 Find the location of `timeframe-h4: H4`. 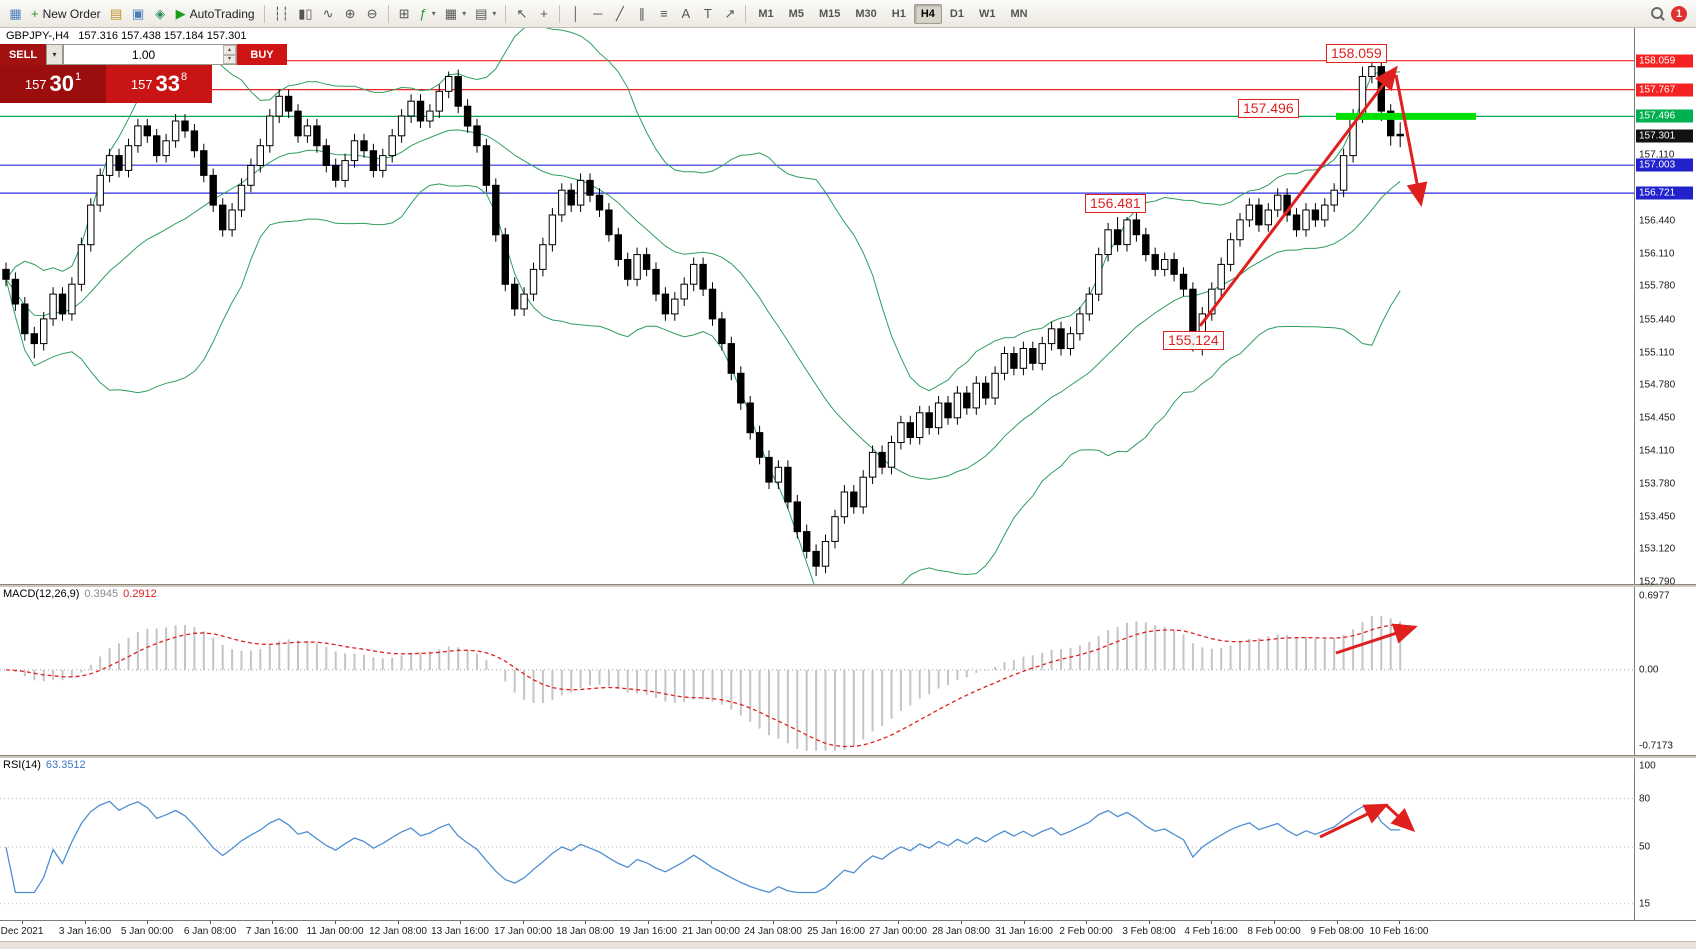

timeframe-h4: H4 is located at coordinates (927, 13).